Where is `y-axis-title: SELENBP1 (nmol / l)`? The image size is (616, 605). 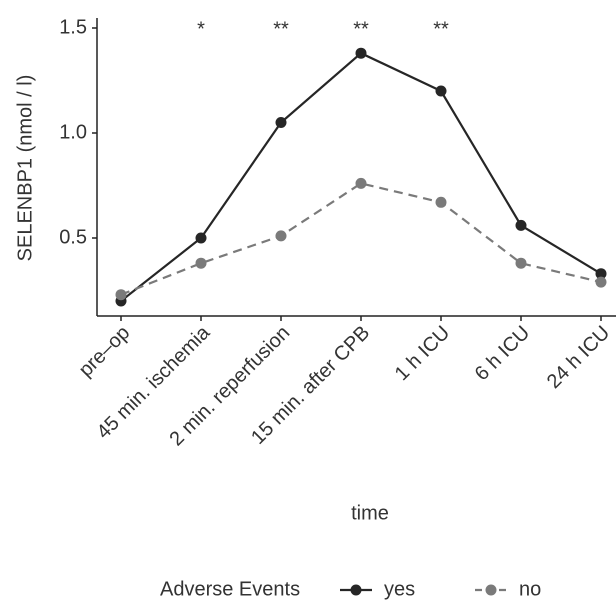
y-axis-title: SELENBP1 (nmol / l) is located at coordinates (25, 168).